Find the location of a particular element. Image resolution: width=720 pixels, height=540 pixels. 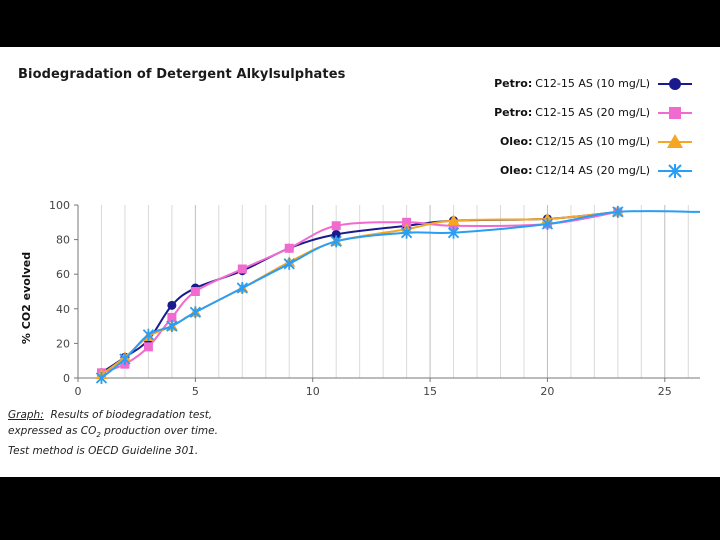

y-tick-label: 0 is located at coordinates (66, 378).